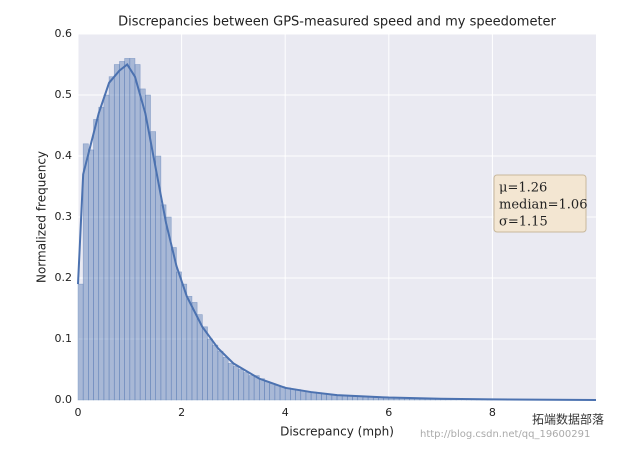  I want to click on x-tick-label: 2, so click(181, 412).